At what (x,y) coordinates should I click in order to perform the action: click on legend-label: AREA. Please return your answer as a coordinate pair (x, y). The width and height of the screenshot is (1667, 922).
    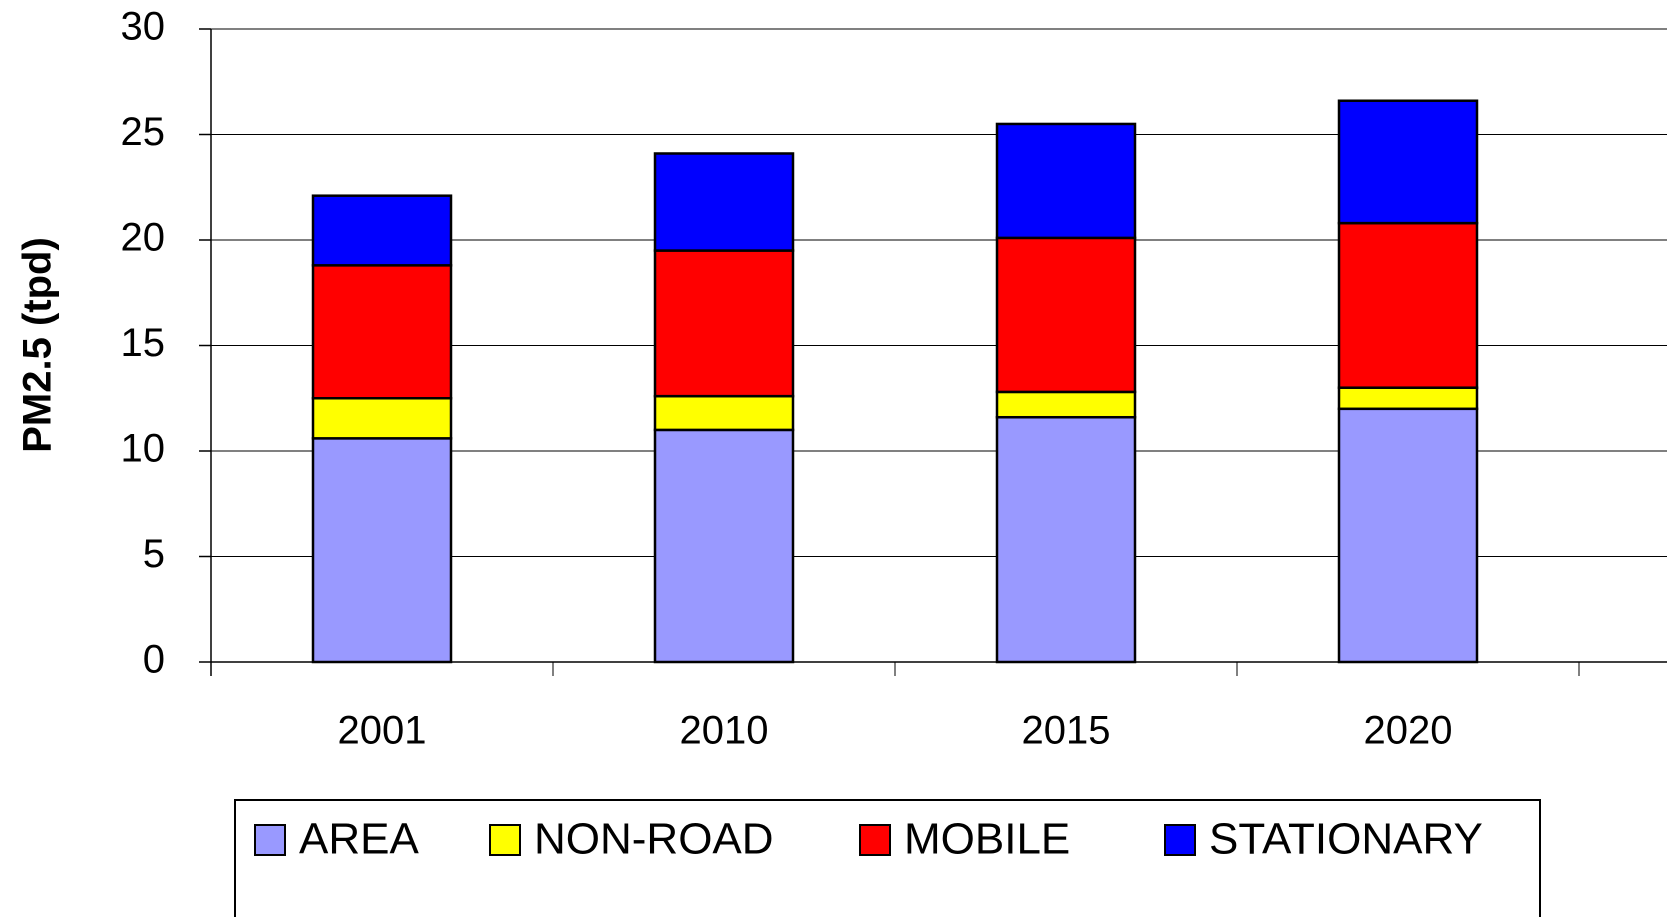
    Looking at the image, I should click on (359, 839).